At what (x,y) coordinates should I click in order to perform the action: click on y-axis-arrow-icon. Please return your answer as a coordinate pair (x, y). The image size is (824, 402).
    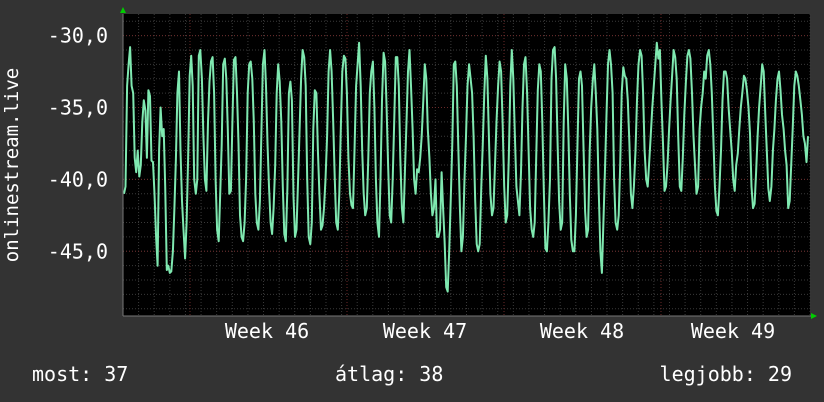
    Looking at the image, I should click on (123, 10).